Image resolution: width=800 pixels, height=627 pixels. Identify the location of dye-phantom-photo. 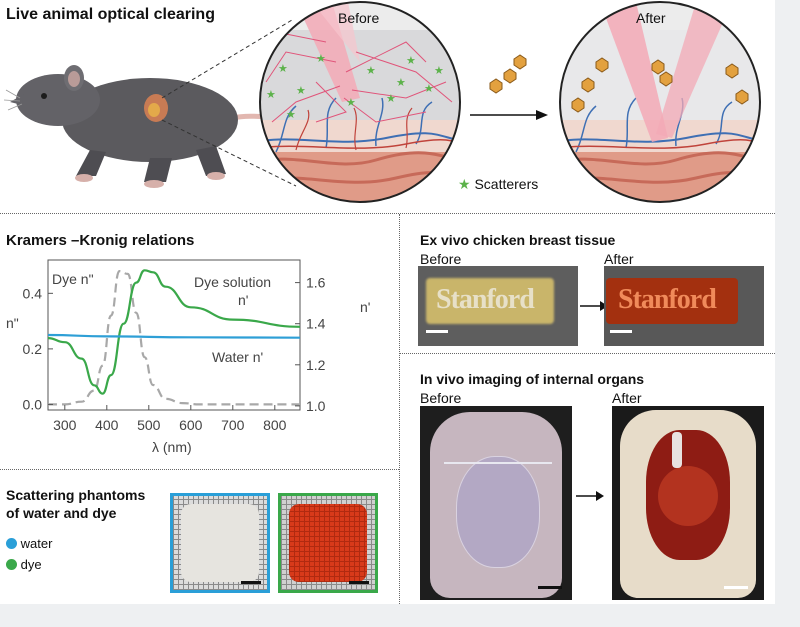
(328, 543).